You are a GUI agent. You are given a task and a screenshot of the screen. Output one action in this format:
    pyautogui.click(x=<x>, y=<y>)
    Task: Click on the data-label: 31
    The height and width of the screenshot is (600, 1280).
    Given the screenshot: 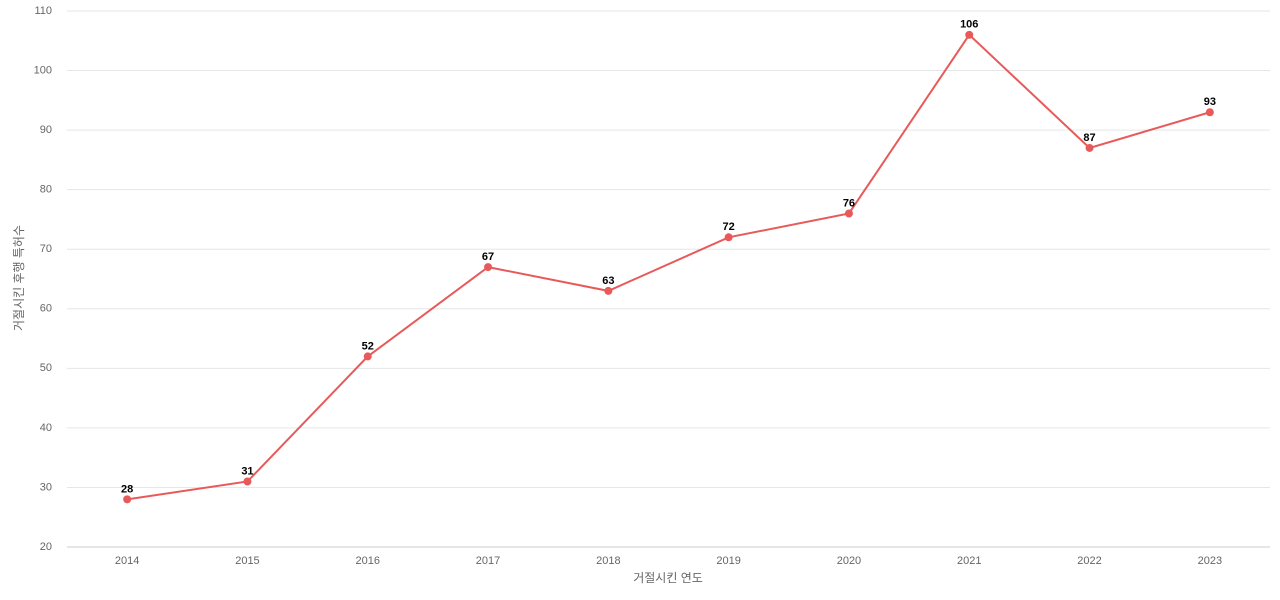 What is the action you would take?
    pyautogui.click(x=247, y=471)
    